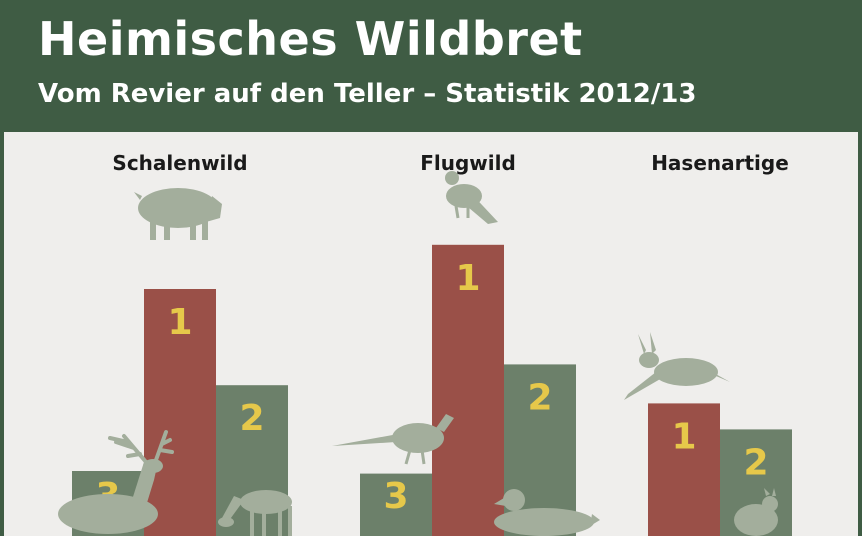  What do you see at coordinates (755, 462) in the screenshot?
I see `rank-label-group2-rank2: 2` at bounding box center [755, 462].